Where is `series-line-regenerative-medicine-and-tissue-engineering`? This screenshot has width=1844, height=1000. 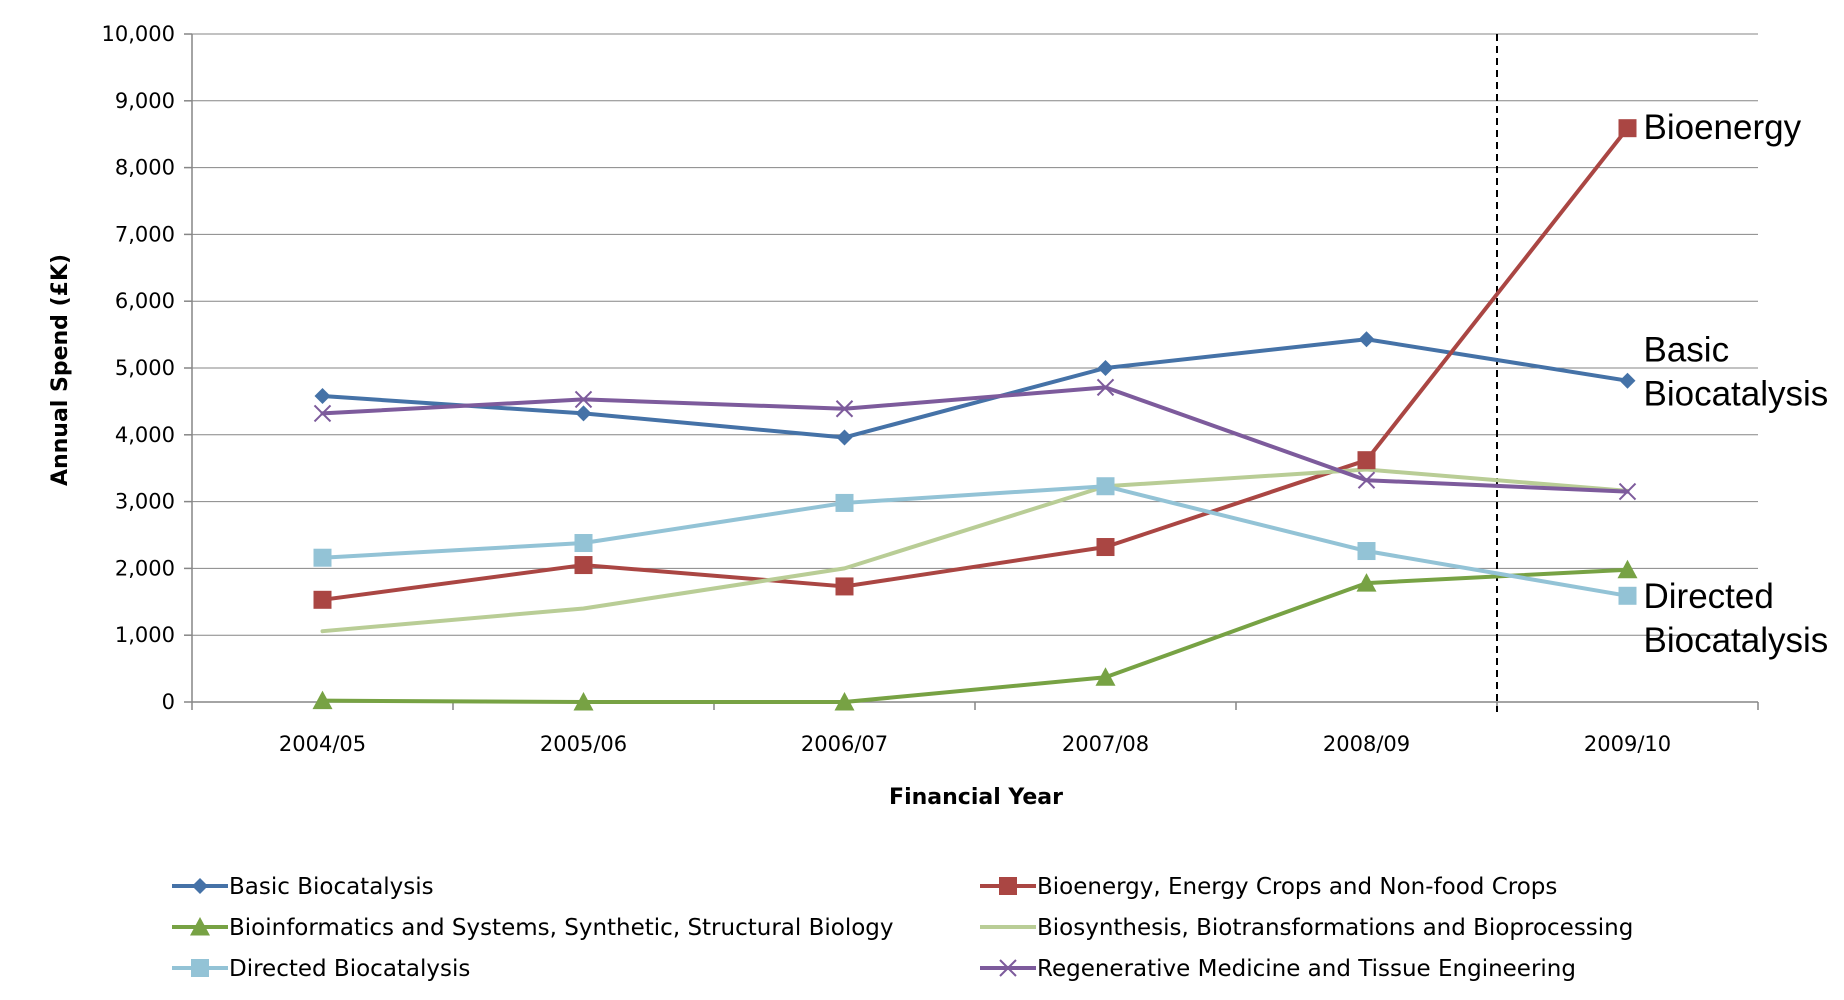 series-line-regenerative-medicine-and-tissue-engineering is located at coordinates (975, 439).